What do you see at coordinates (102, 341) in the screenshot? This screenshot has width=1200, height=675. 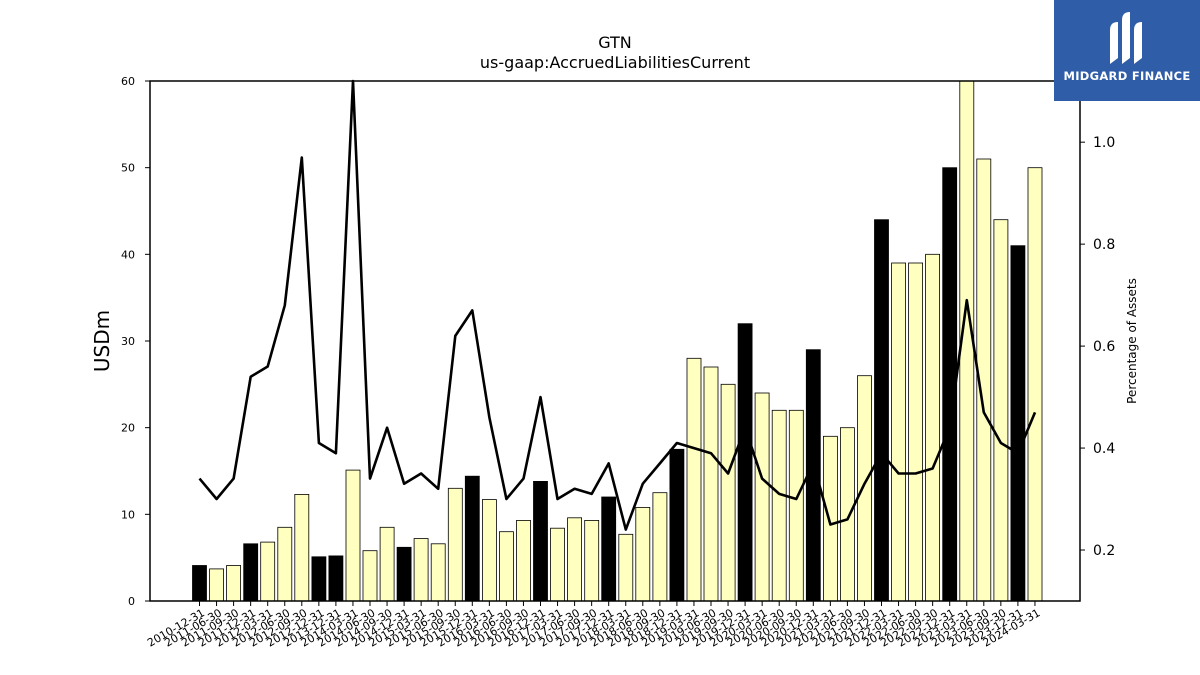 I see `y-axis-label: USDm` at bounding box center [102, 341].